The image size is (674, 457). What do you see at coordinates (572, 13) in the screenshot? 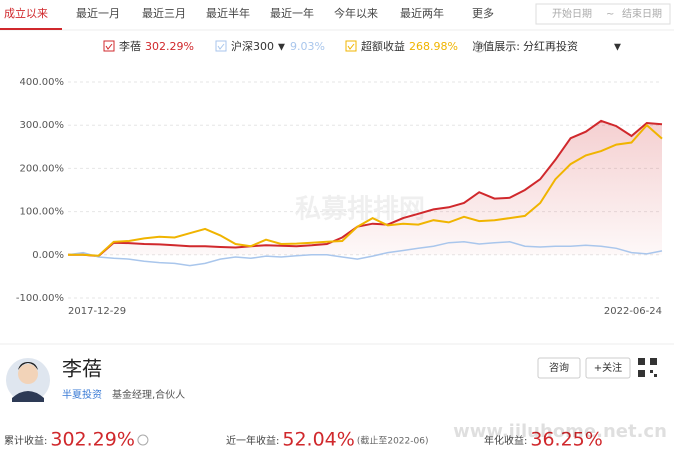
I see `date-start: 开始日期` at bounding box center [572, 13].